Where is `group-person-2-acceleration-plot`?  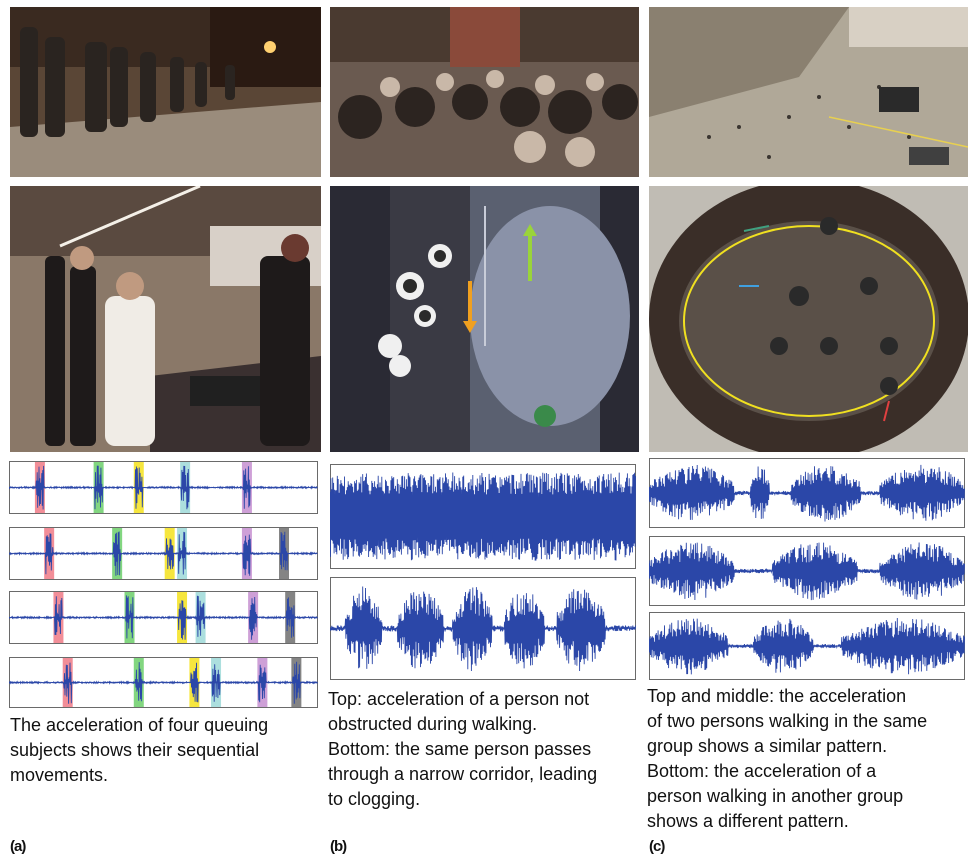 group-person-2-acceleration-plot is located at coordinates (807, 571).